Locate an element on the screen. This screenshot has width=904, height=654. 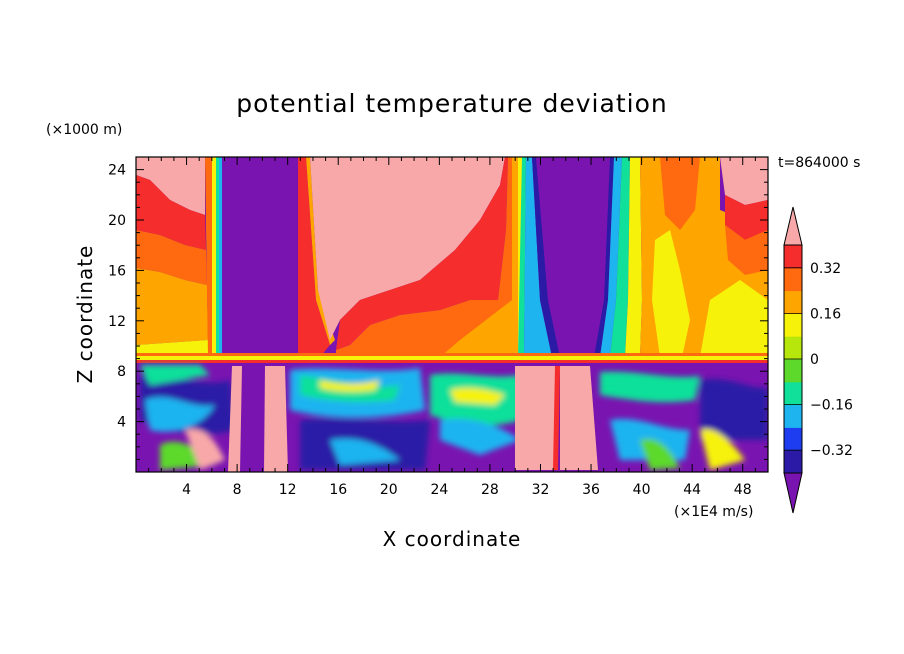
contour-center-pink is located at coordinates (407, 248).